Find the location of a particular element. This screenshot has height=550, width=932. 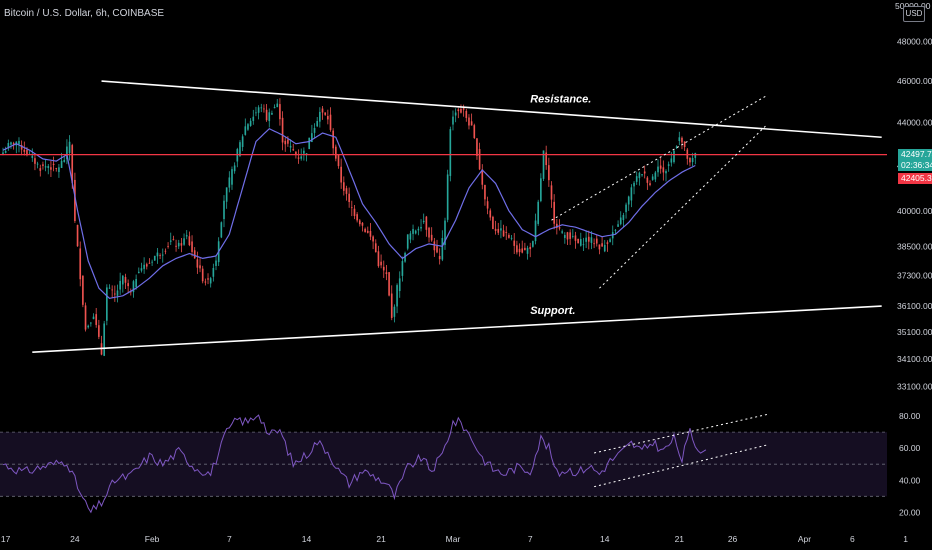

time-axis: 17 24 Feb 7 14 21 Mar 7 14 21 26 Apr 6 1 is located at coordinates (454, 539).